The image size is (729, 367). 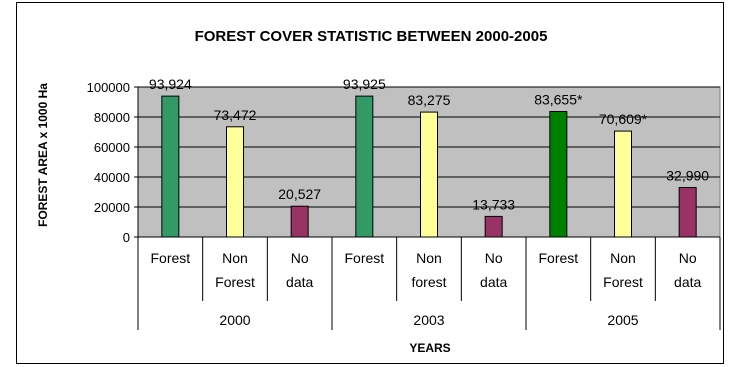 What do you see at coordinates (371, 36) in the screenshot?
I see `chart-title: FOREST COVER STATISTIC BETWEEN 2000-2005` at bounding box center [371, 36].